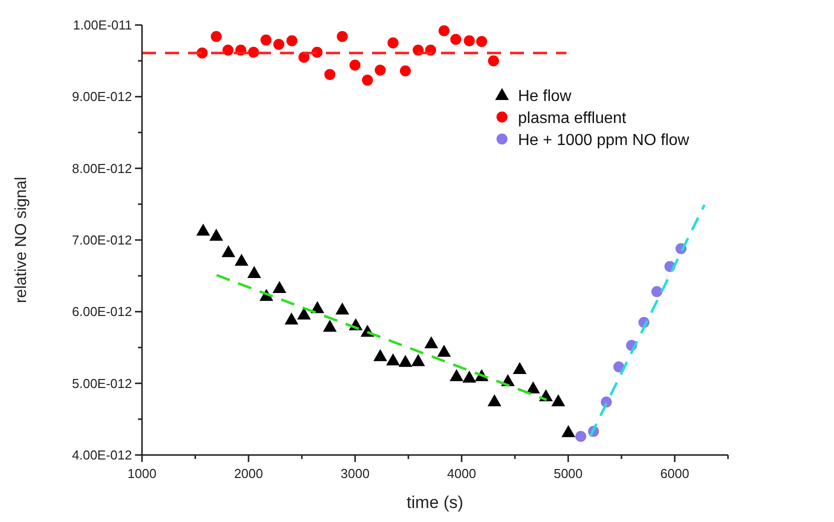 This screenshot has height=522, width=834. I want to click on legend-label: He + 1000 ppm NO flow, so click(604, 140).